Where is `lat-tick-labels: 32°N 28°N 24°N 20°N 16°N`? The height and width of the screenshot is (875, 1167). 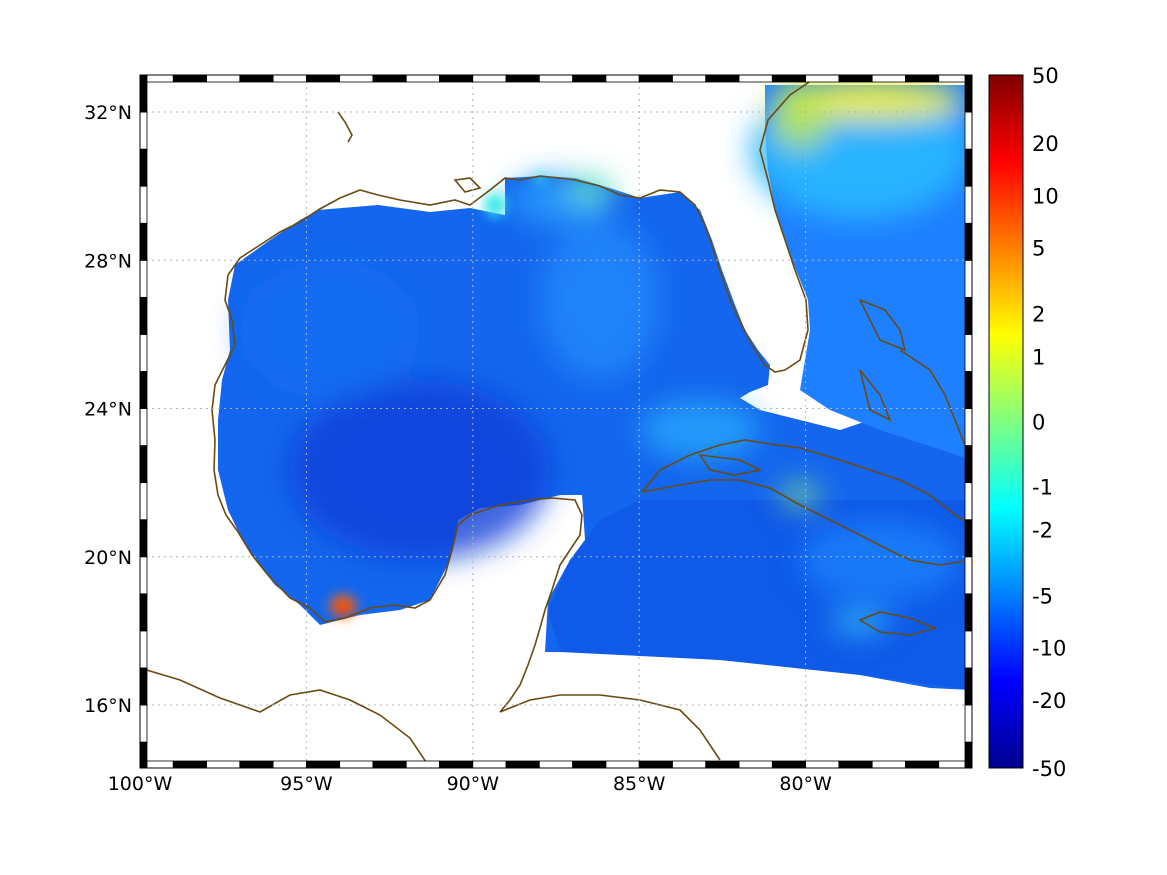
lat-tick-labels: 32°N 28°N 24°N 20°N 16°N is located at coordinates (108, 409).